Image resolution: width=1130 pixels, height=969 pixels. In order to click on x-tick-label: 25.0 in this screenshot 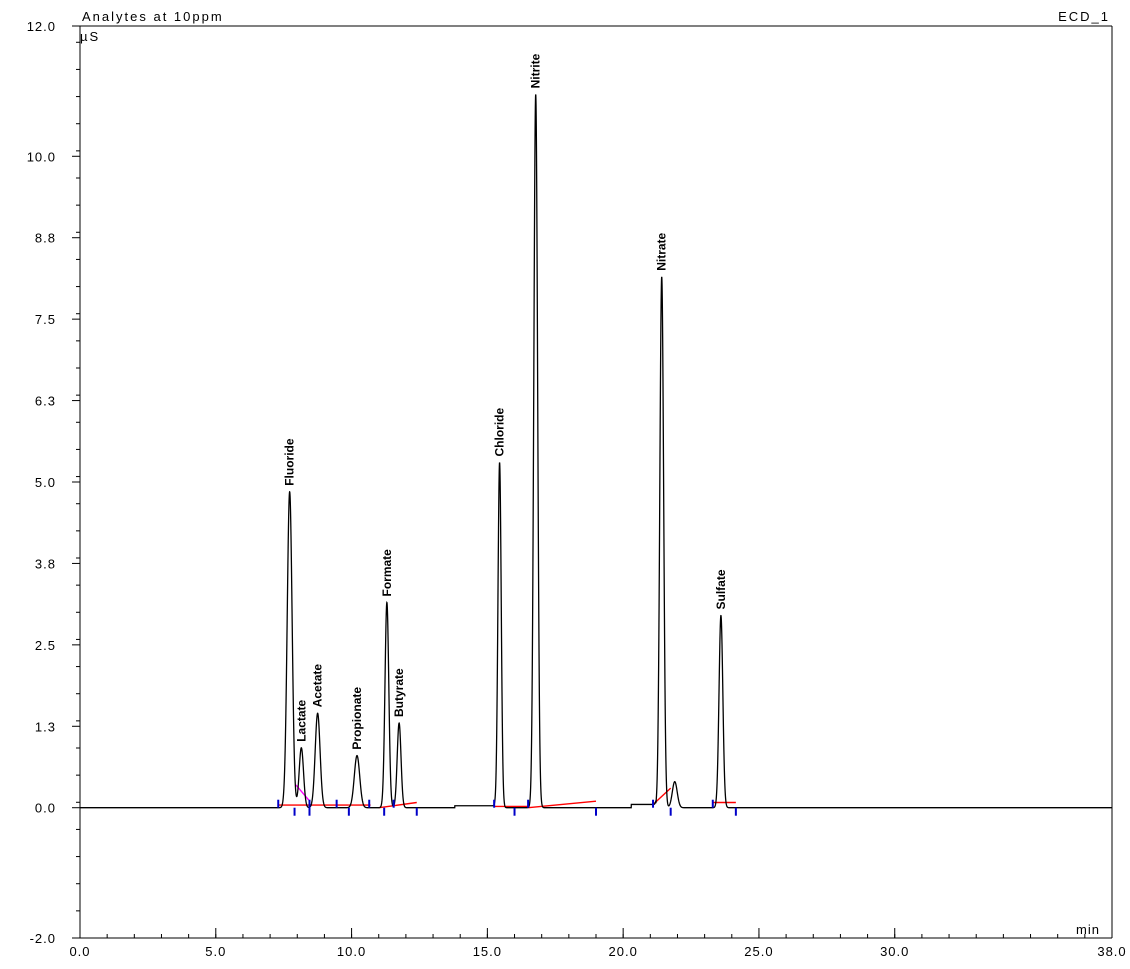, I will do `click(758, 951)`.